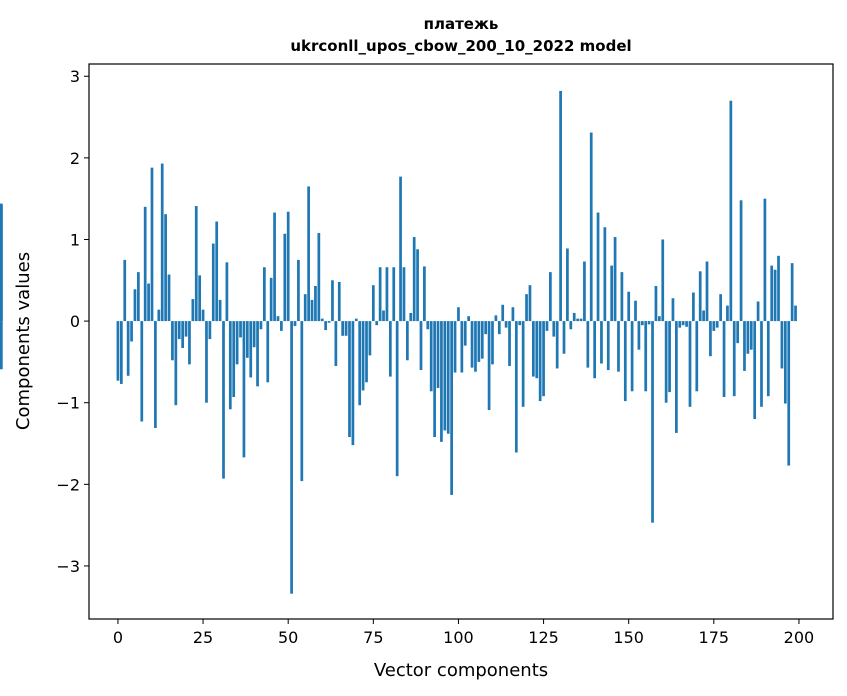 The height and width of the screenshot is (696, 847). What do you see at coordinates (799, 637) in the screenshot?
I see `x-tick-label: 200` at bounding box center [799, 637].